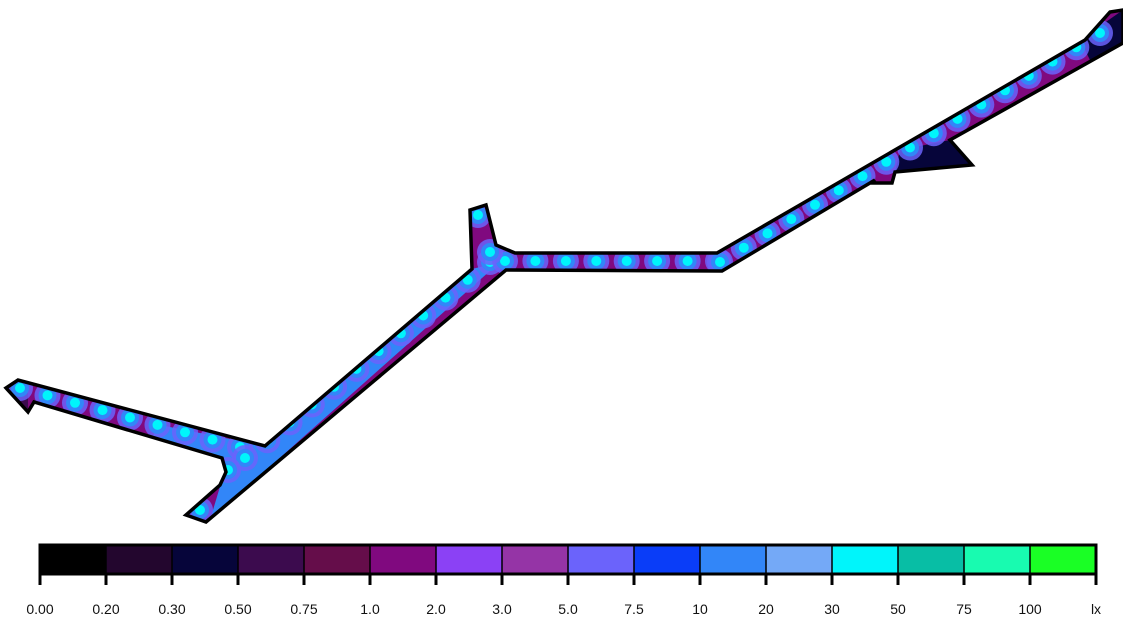  What do you see at coordinates (502, 609) in the screenshot?
I see `legend-tick-label: 3.0` at bounding box center [502, 609].